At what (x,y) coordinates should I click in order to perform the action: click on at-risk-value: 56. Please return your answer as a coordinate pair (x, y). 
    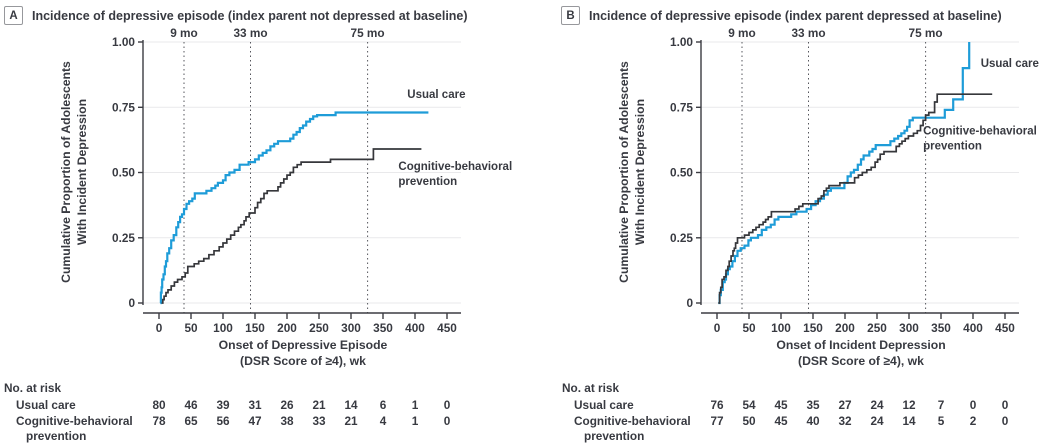
    Looking at the image, I should click on (223, 421).